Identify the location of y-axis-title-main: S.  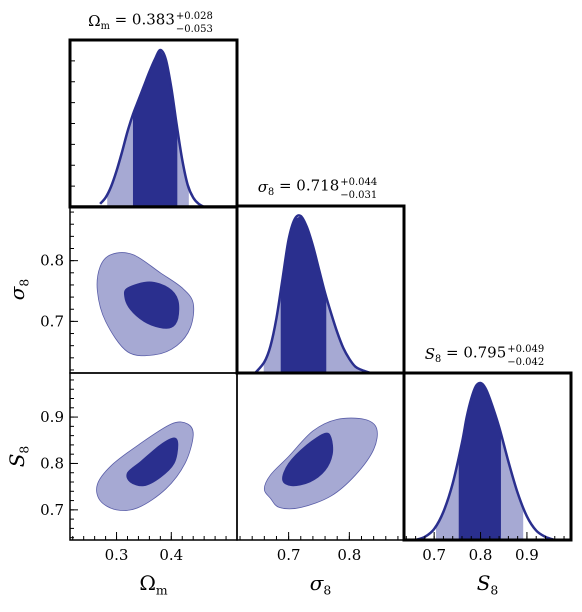
(17, 461).